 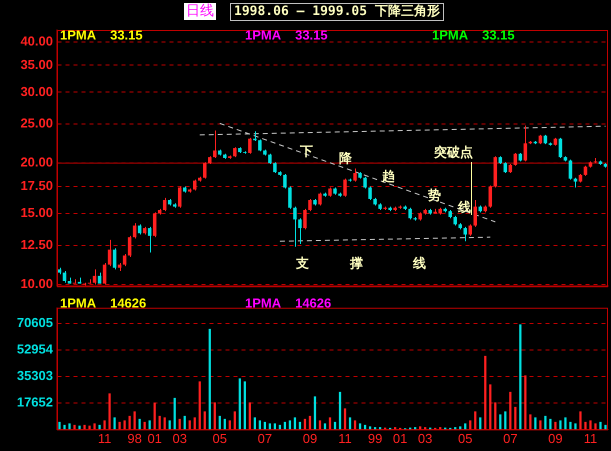 What do you see at coordinates (302, 263) in the screenshot?
I see `annotation: 支` at bounding box center [302, 263].